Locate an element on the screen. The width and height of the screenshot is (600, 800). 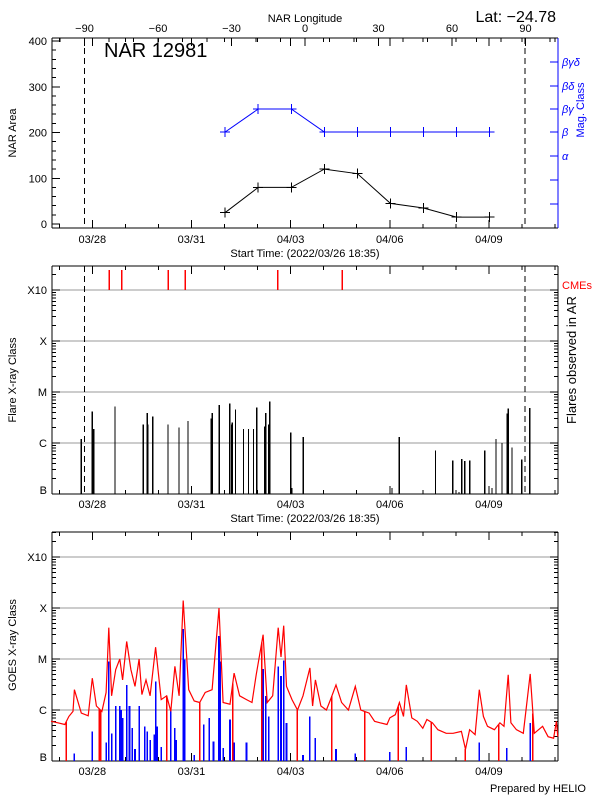
y2-tick-label: βδ is located at coordinates (568, 87).